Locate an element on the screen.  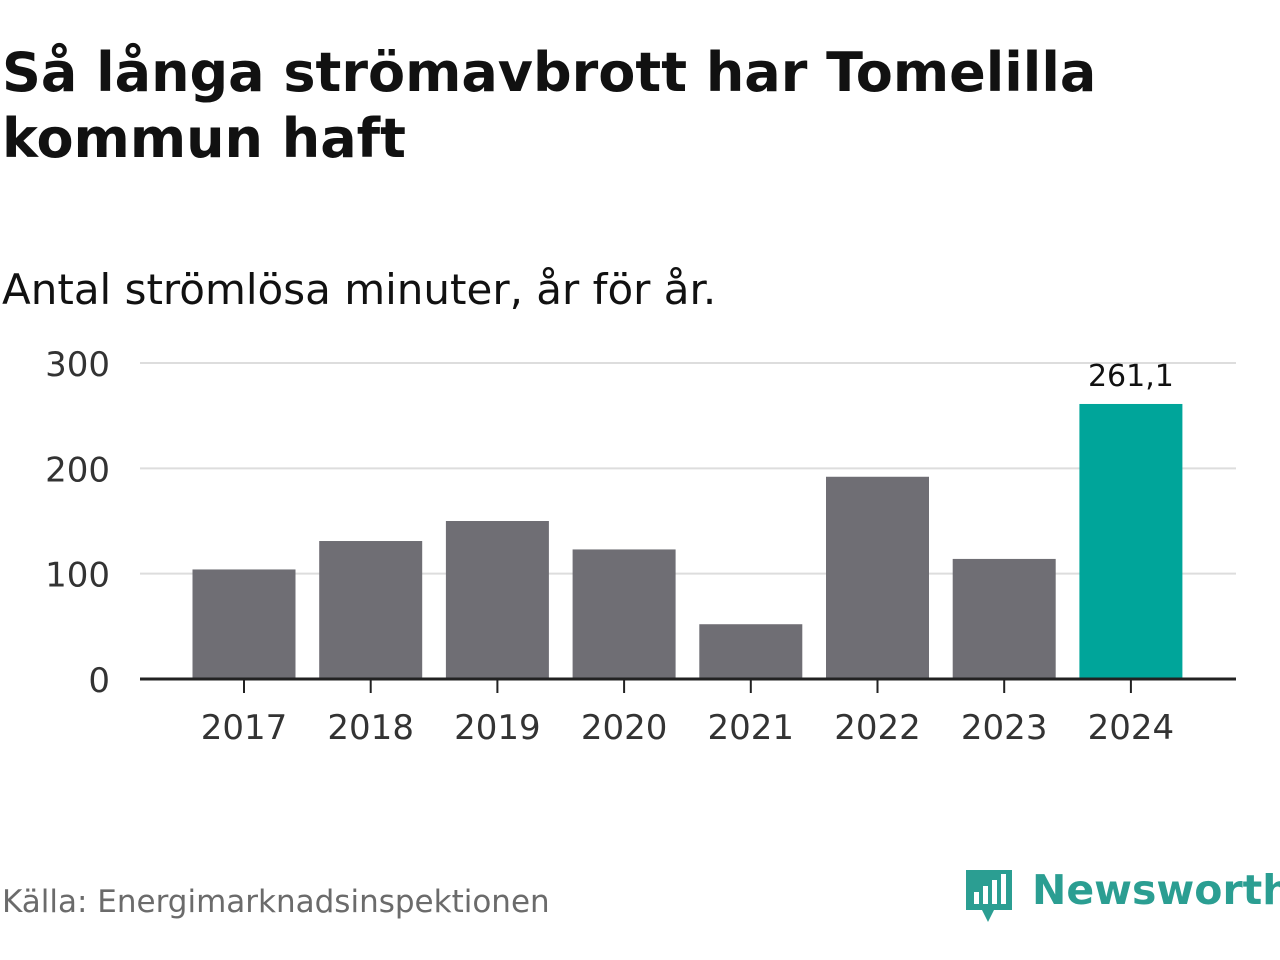
x-tick-label: 2021 is located at coordinates (751, 728).